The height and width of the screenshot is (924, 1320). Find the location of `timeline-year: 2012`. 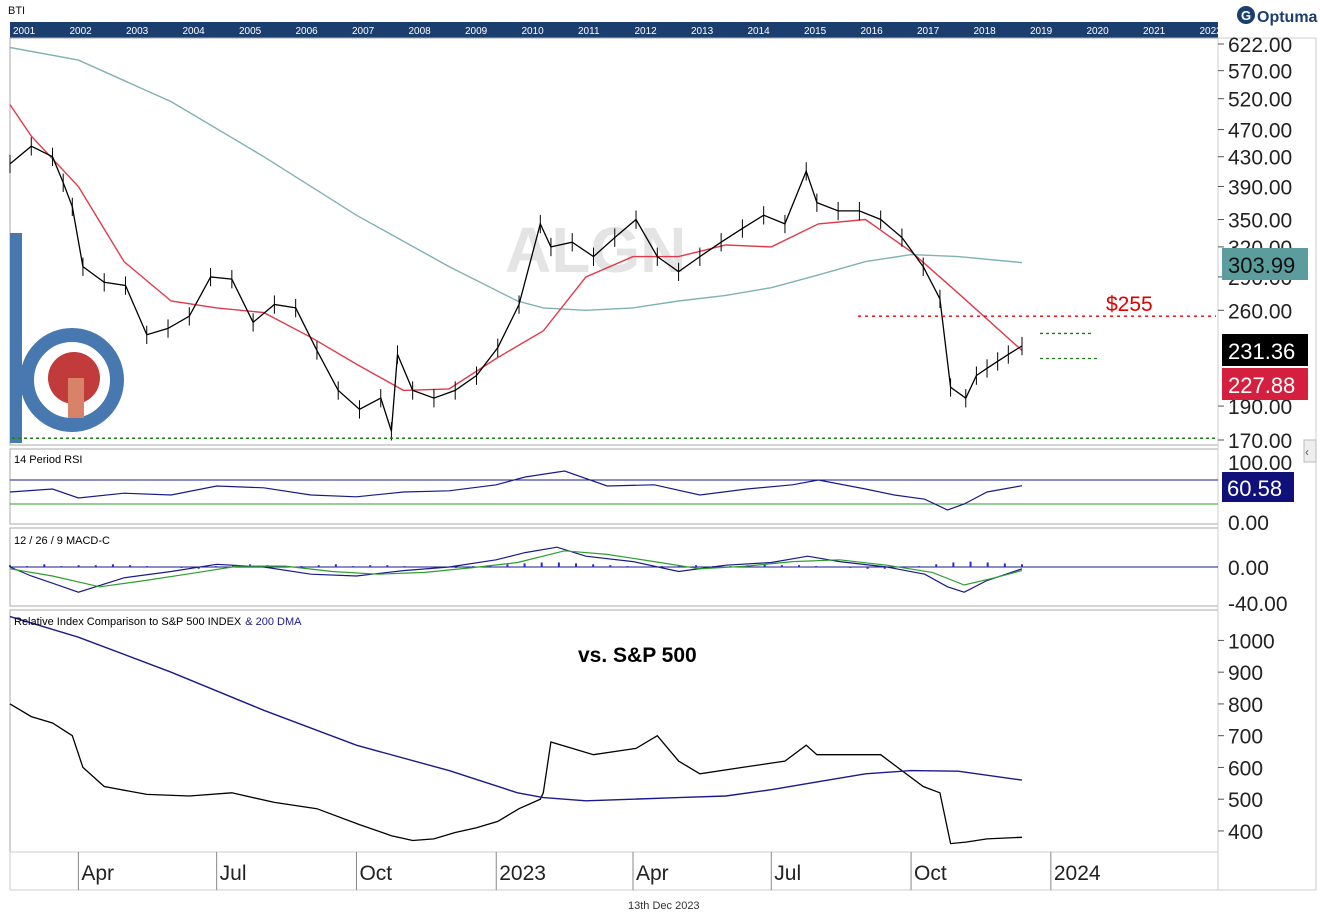

timeline-year: 2012 is located at coordinates (646, 31).